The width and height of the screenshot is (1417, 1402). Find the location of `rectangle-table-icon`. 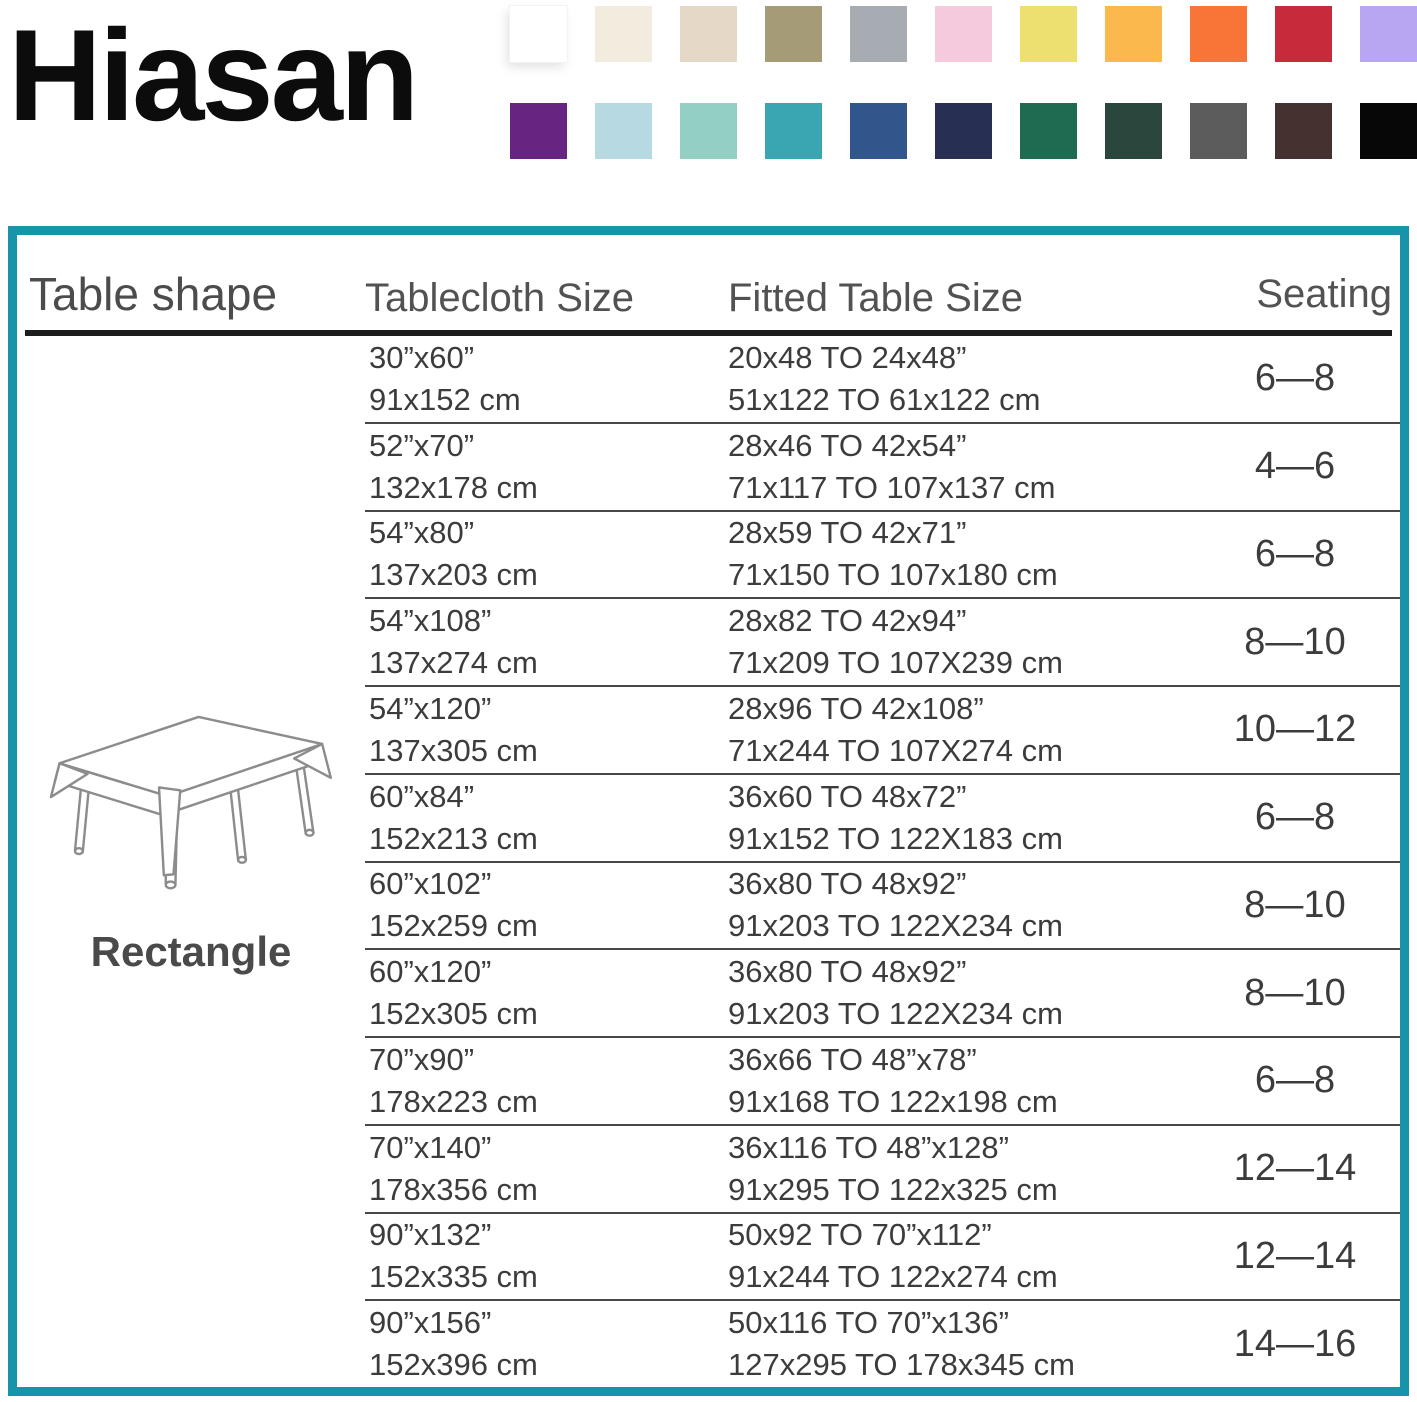

rectangle-table-icon is located at coordinates (191, 802).